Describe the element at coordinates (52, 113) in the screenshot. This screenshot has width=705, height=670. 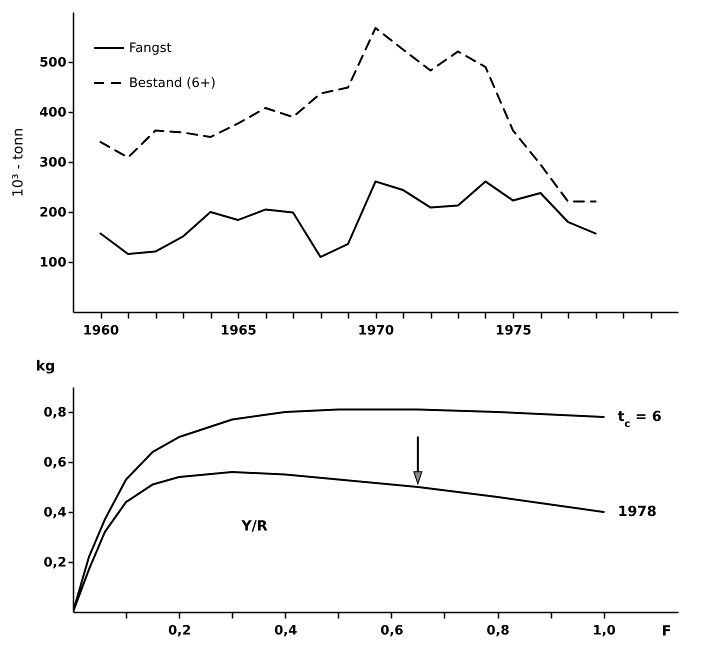
I see `y-tick-label: 400` at that location.